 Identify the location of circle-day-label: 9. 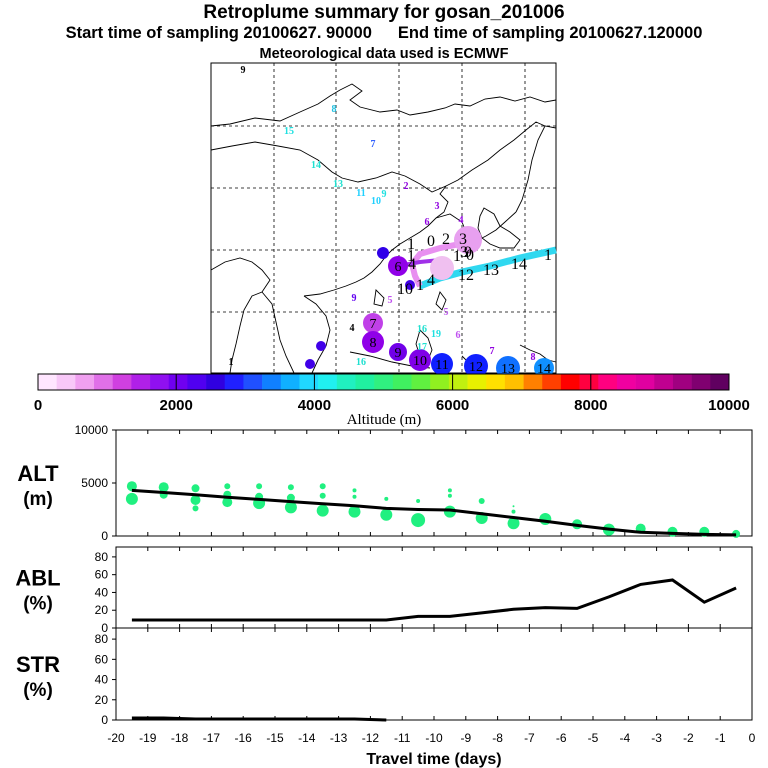
(398, 353).